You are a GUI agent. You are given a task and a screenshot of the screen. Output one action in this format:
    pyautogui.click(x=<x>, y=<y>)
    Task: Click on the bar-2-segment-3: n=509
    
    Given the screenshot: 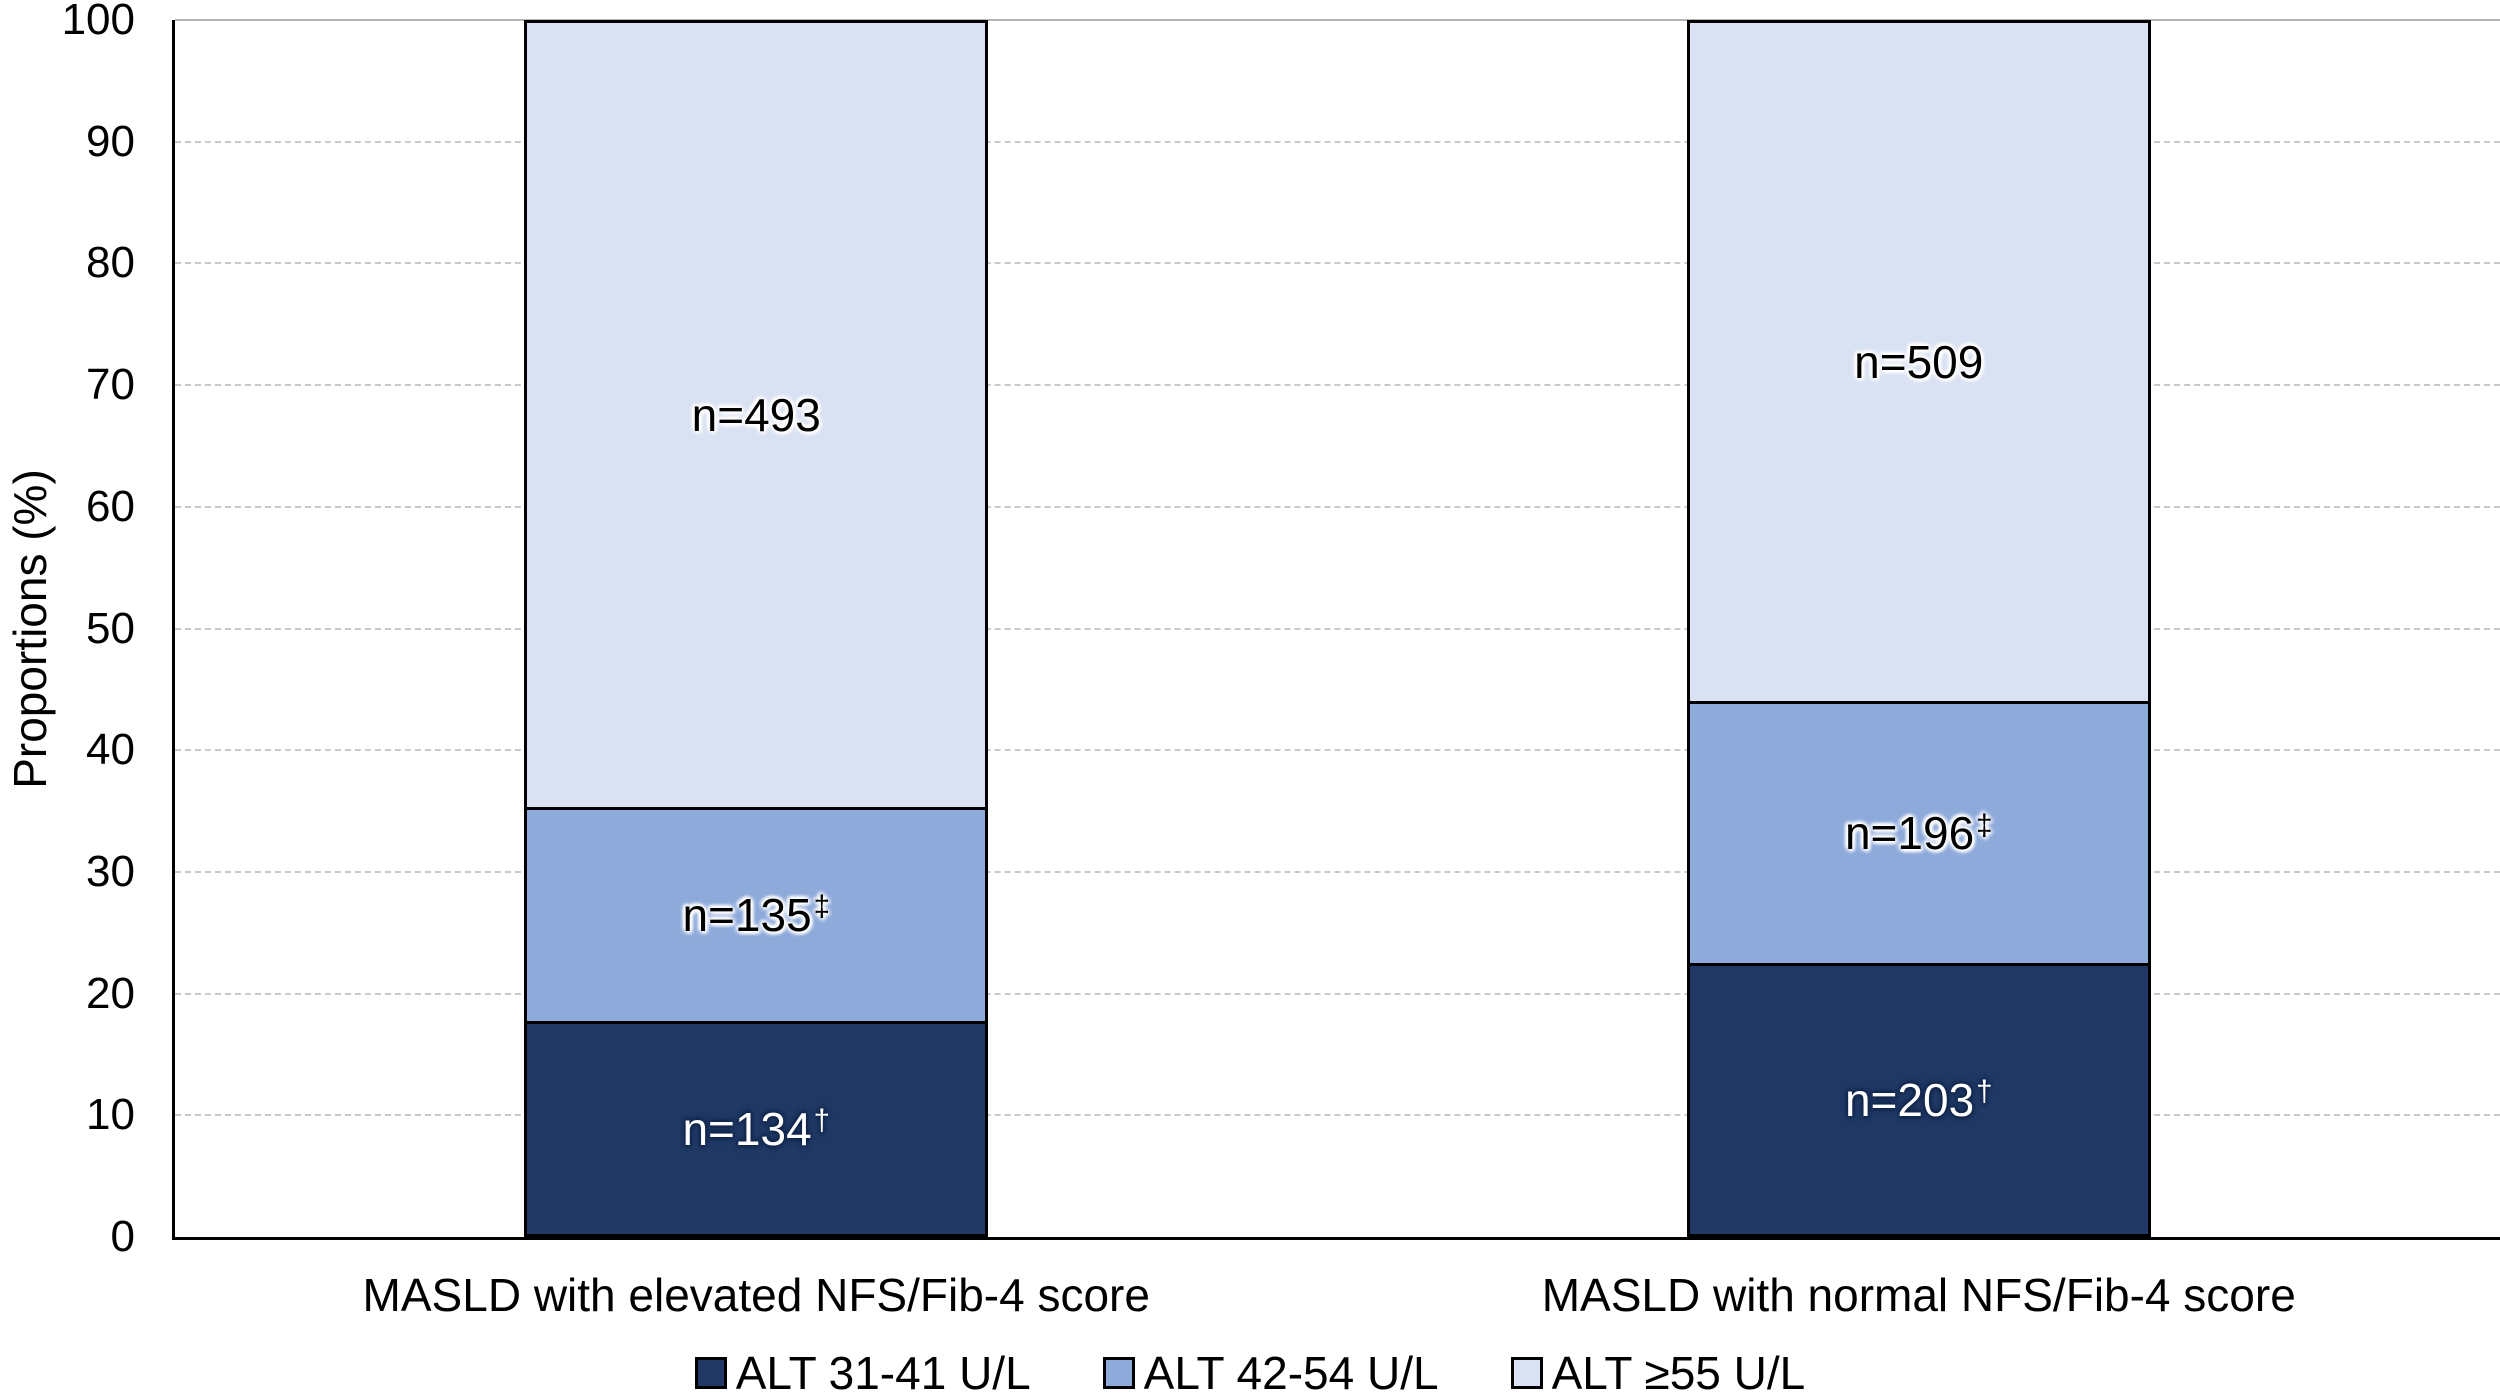 What is the action you would take?
    pyautogui.click(x=1918, y=362)
    